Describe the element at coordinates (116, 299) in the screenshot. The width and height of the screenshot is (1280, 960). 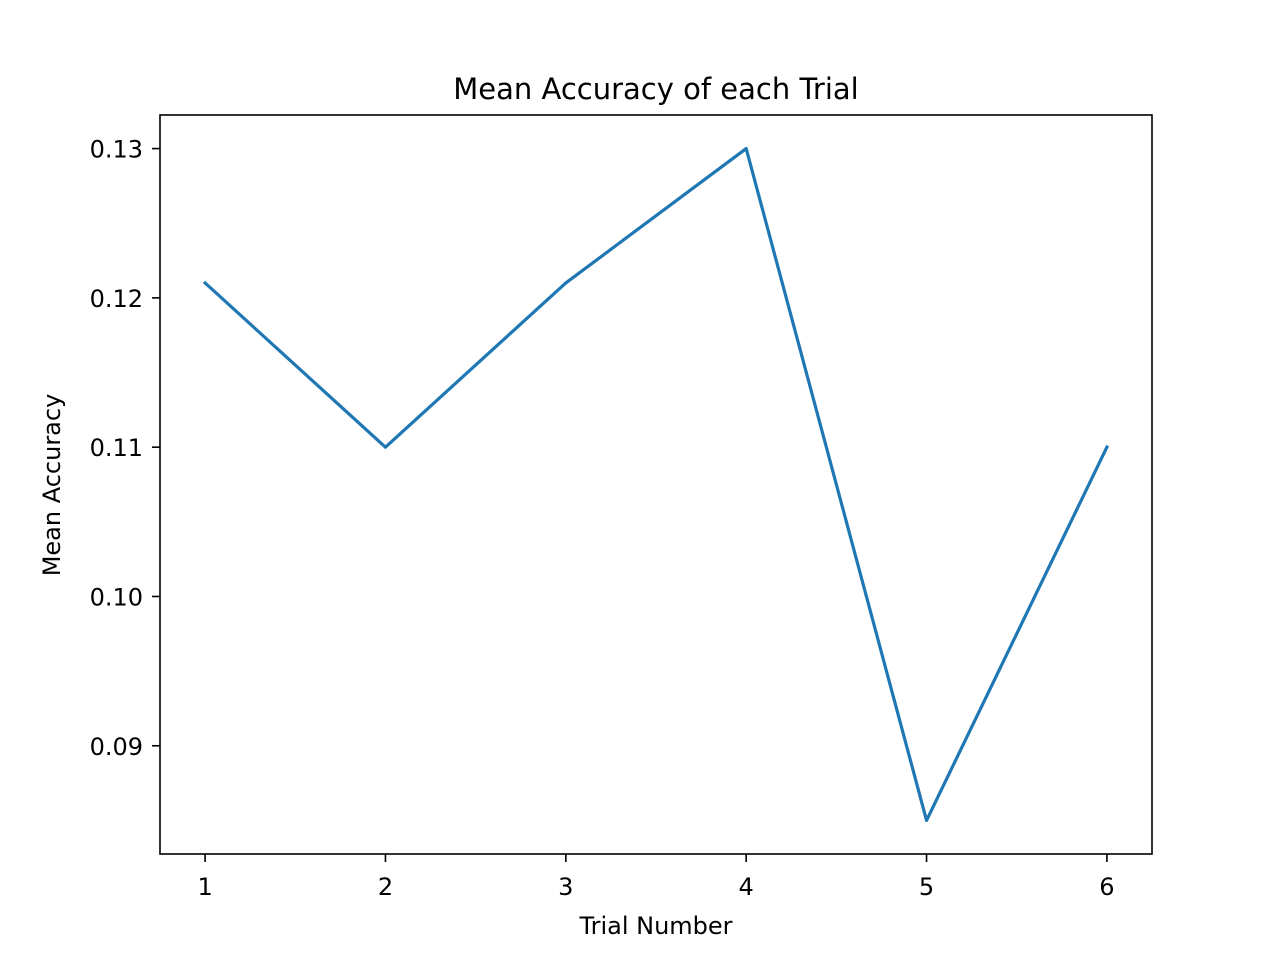
I see `y-tick-label: 0.12` at that location.